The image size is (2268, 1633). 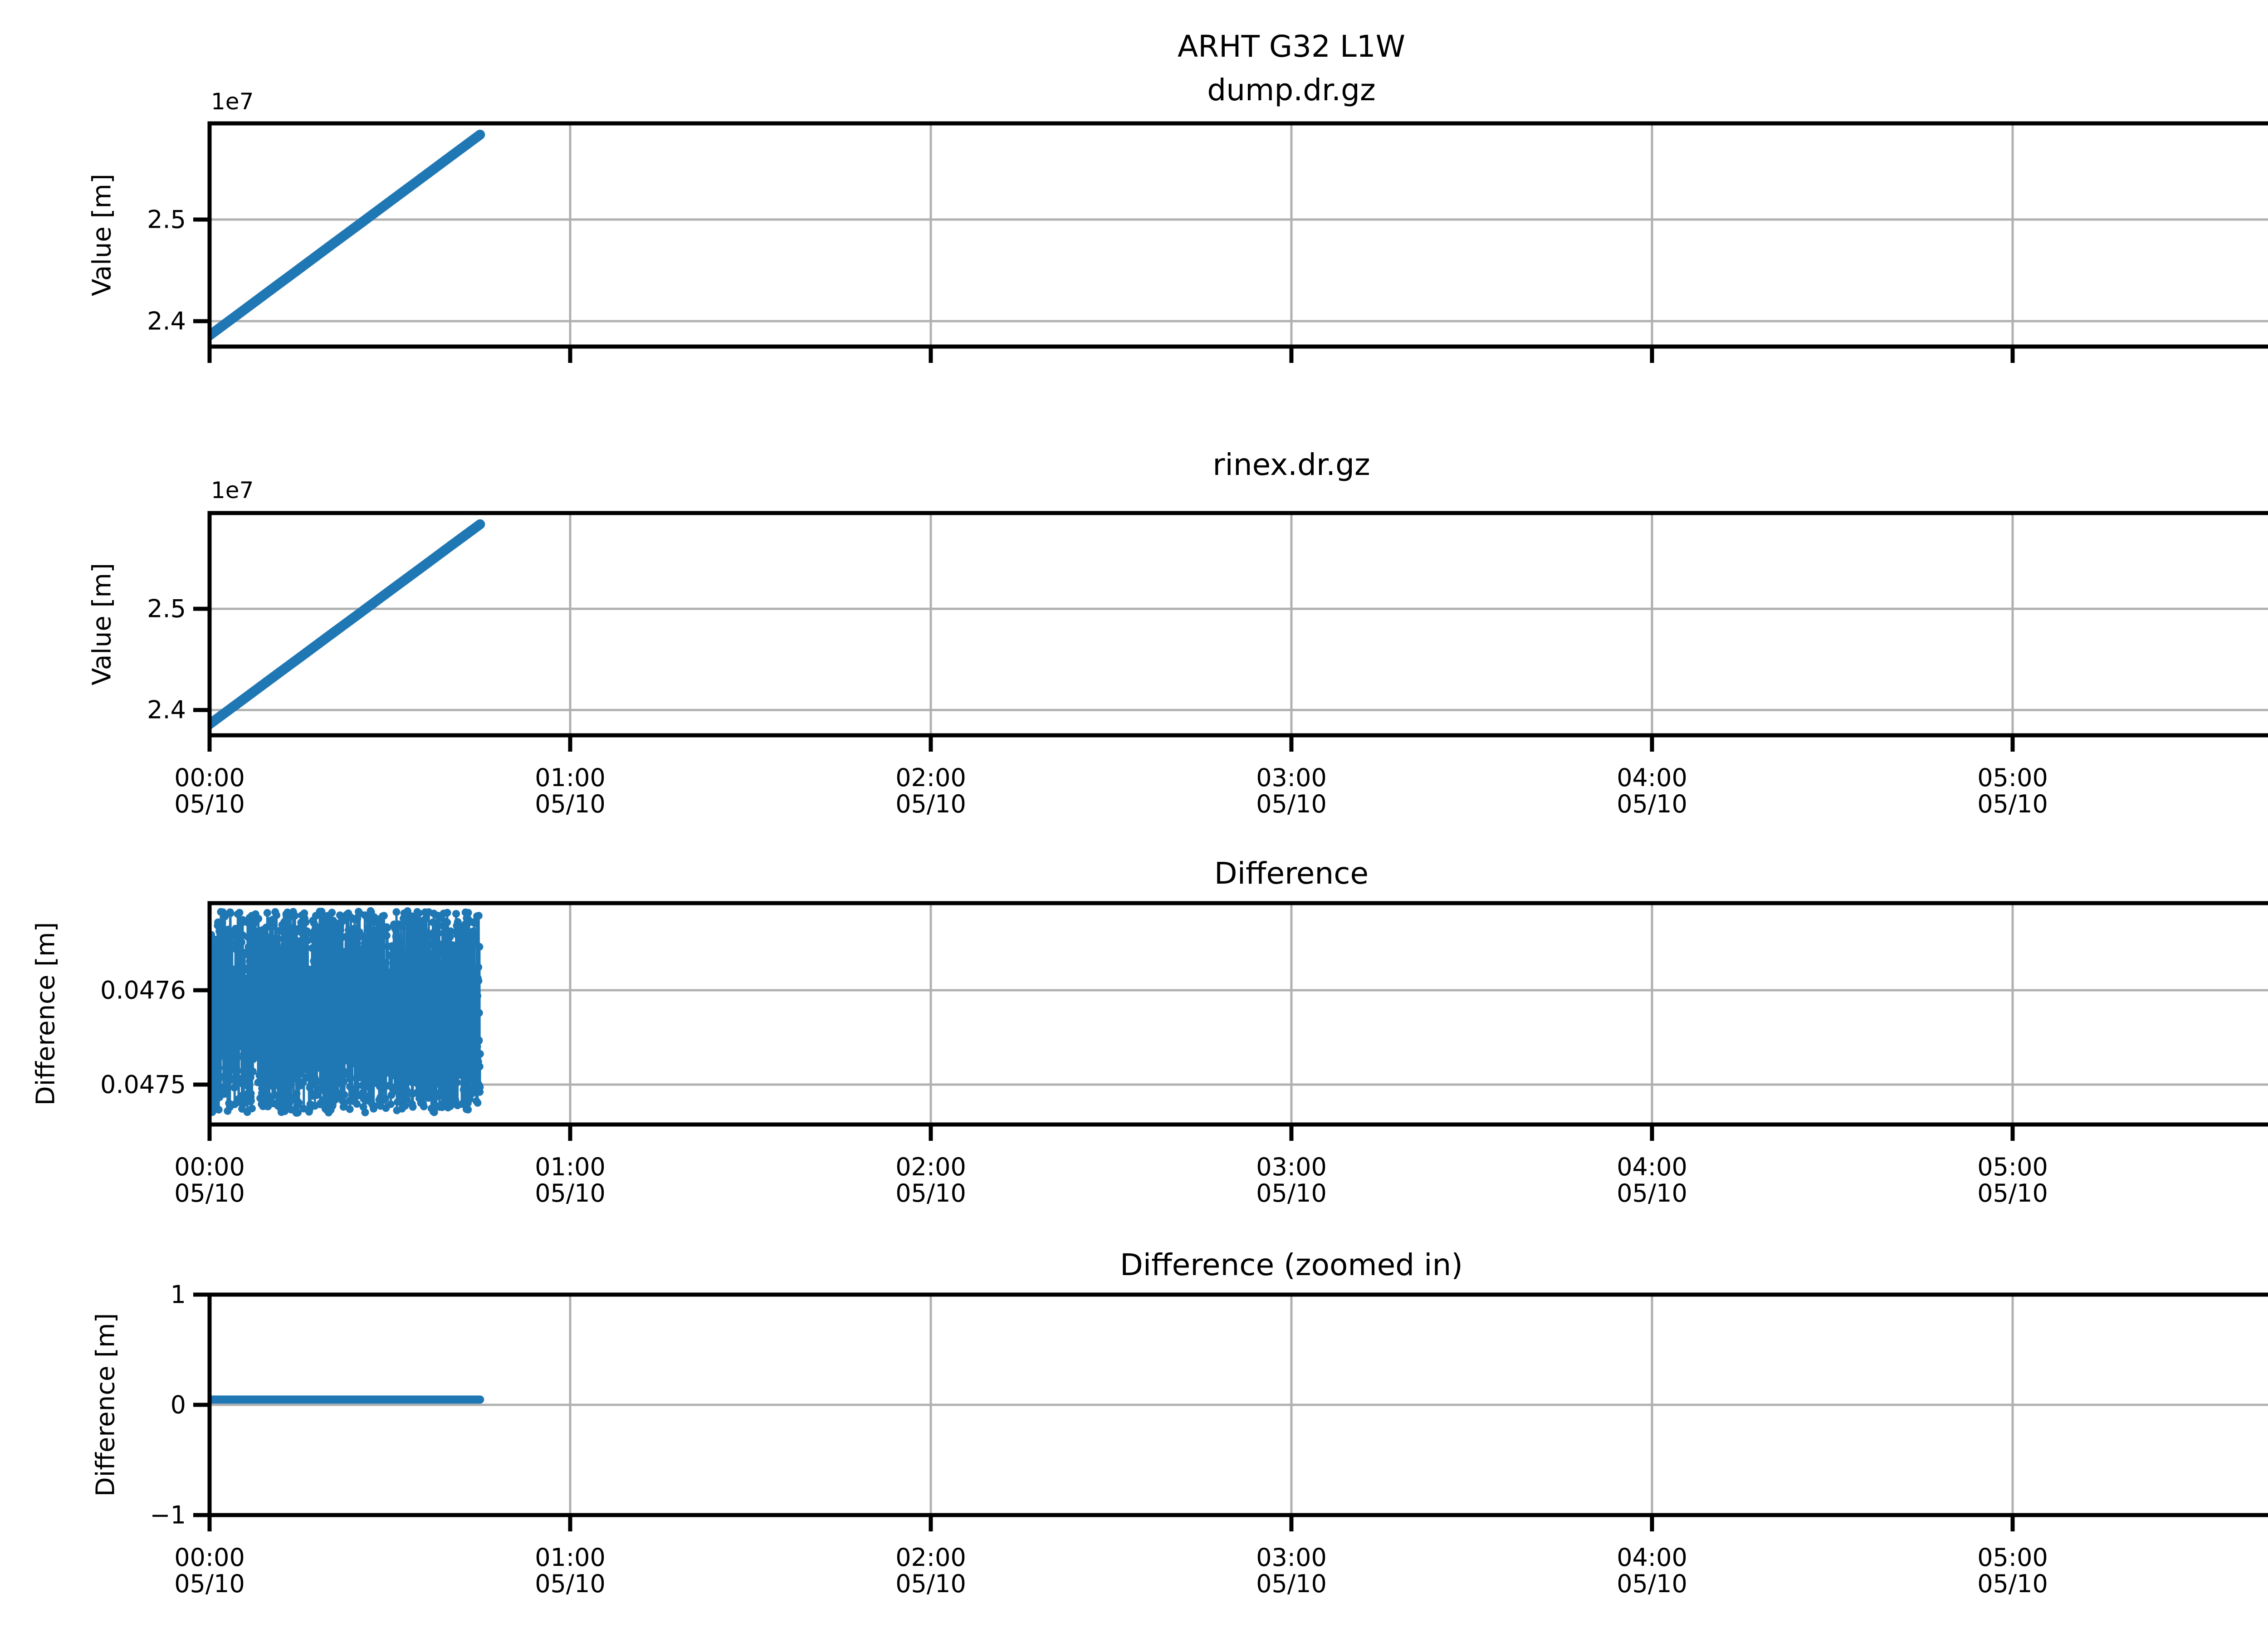 What do you see at coordinates (1292, 873) in the screenshot?
I see `subplot-difference-title: Difference` at bounding box center [1292, 873].